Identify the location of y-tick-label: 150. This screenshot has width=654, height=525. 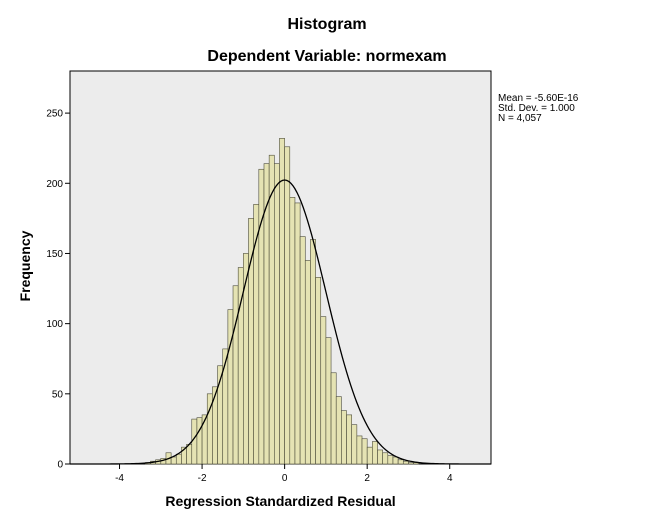
(54, 254).